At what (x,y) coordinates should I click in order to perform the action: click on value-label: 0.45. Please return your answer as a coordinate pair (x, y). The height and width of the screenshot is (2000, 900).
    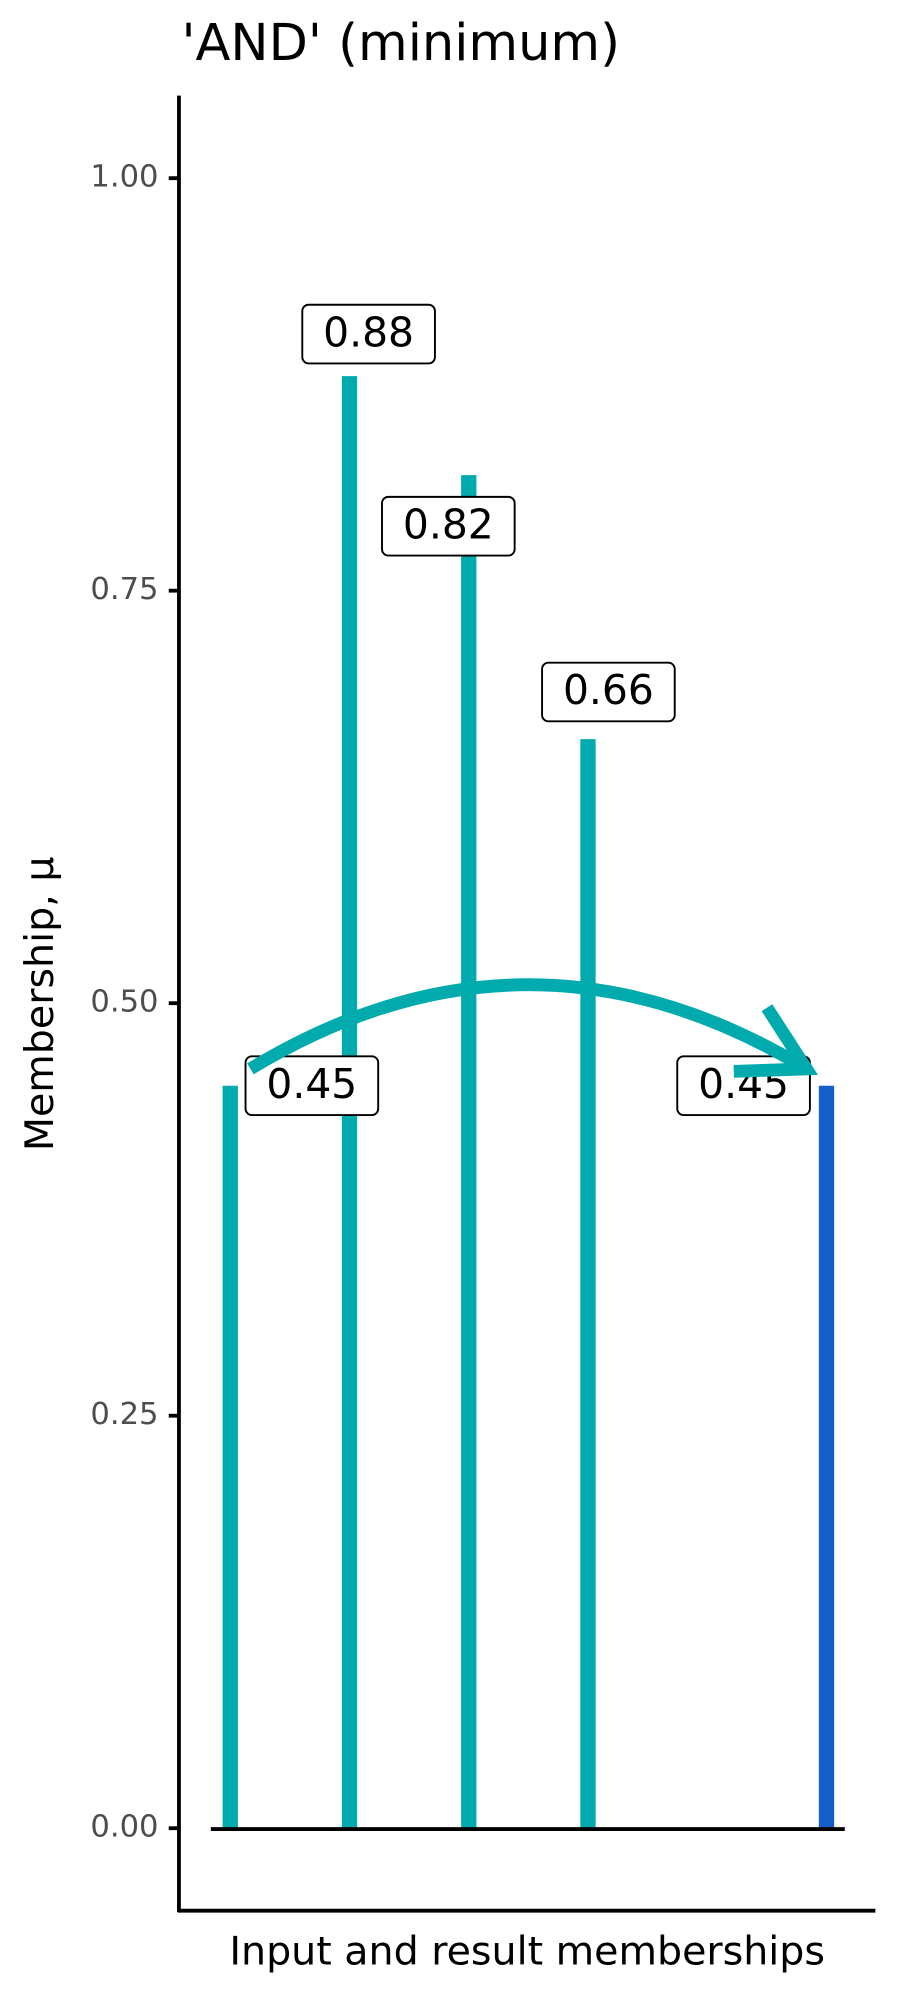
    Looking at the image, I should click on (311, 1084).